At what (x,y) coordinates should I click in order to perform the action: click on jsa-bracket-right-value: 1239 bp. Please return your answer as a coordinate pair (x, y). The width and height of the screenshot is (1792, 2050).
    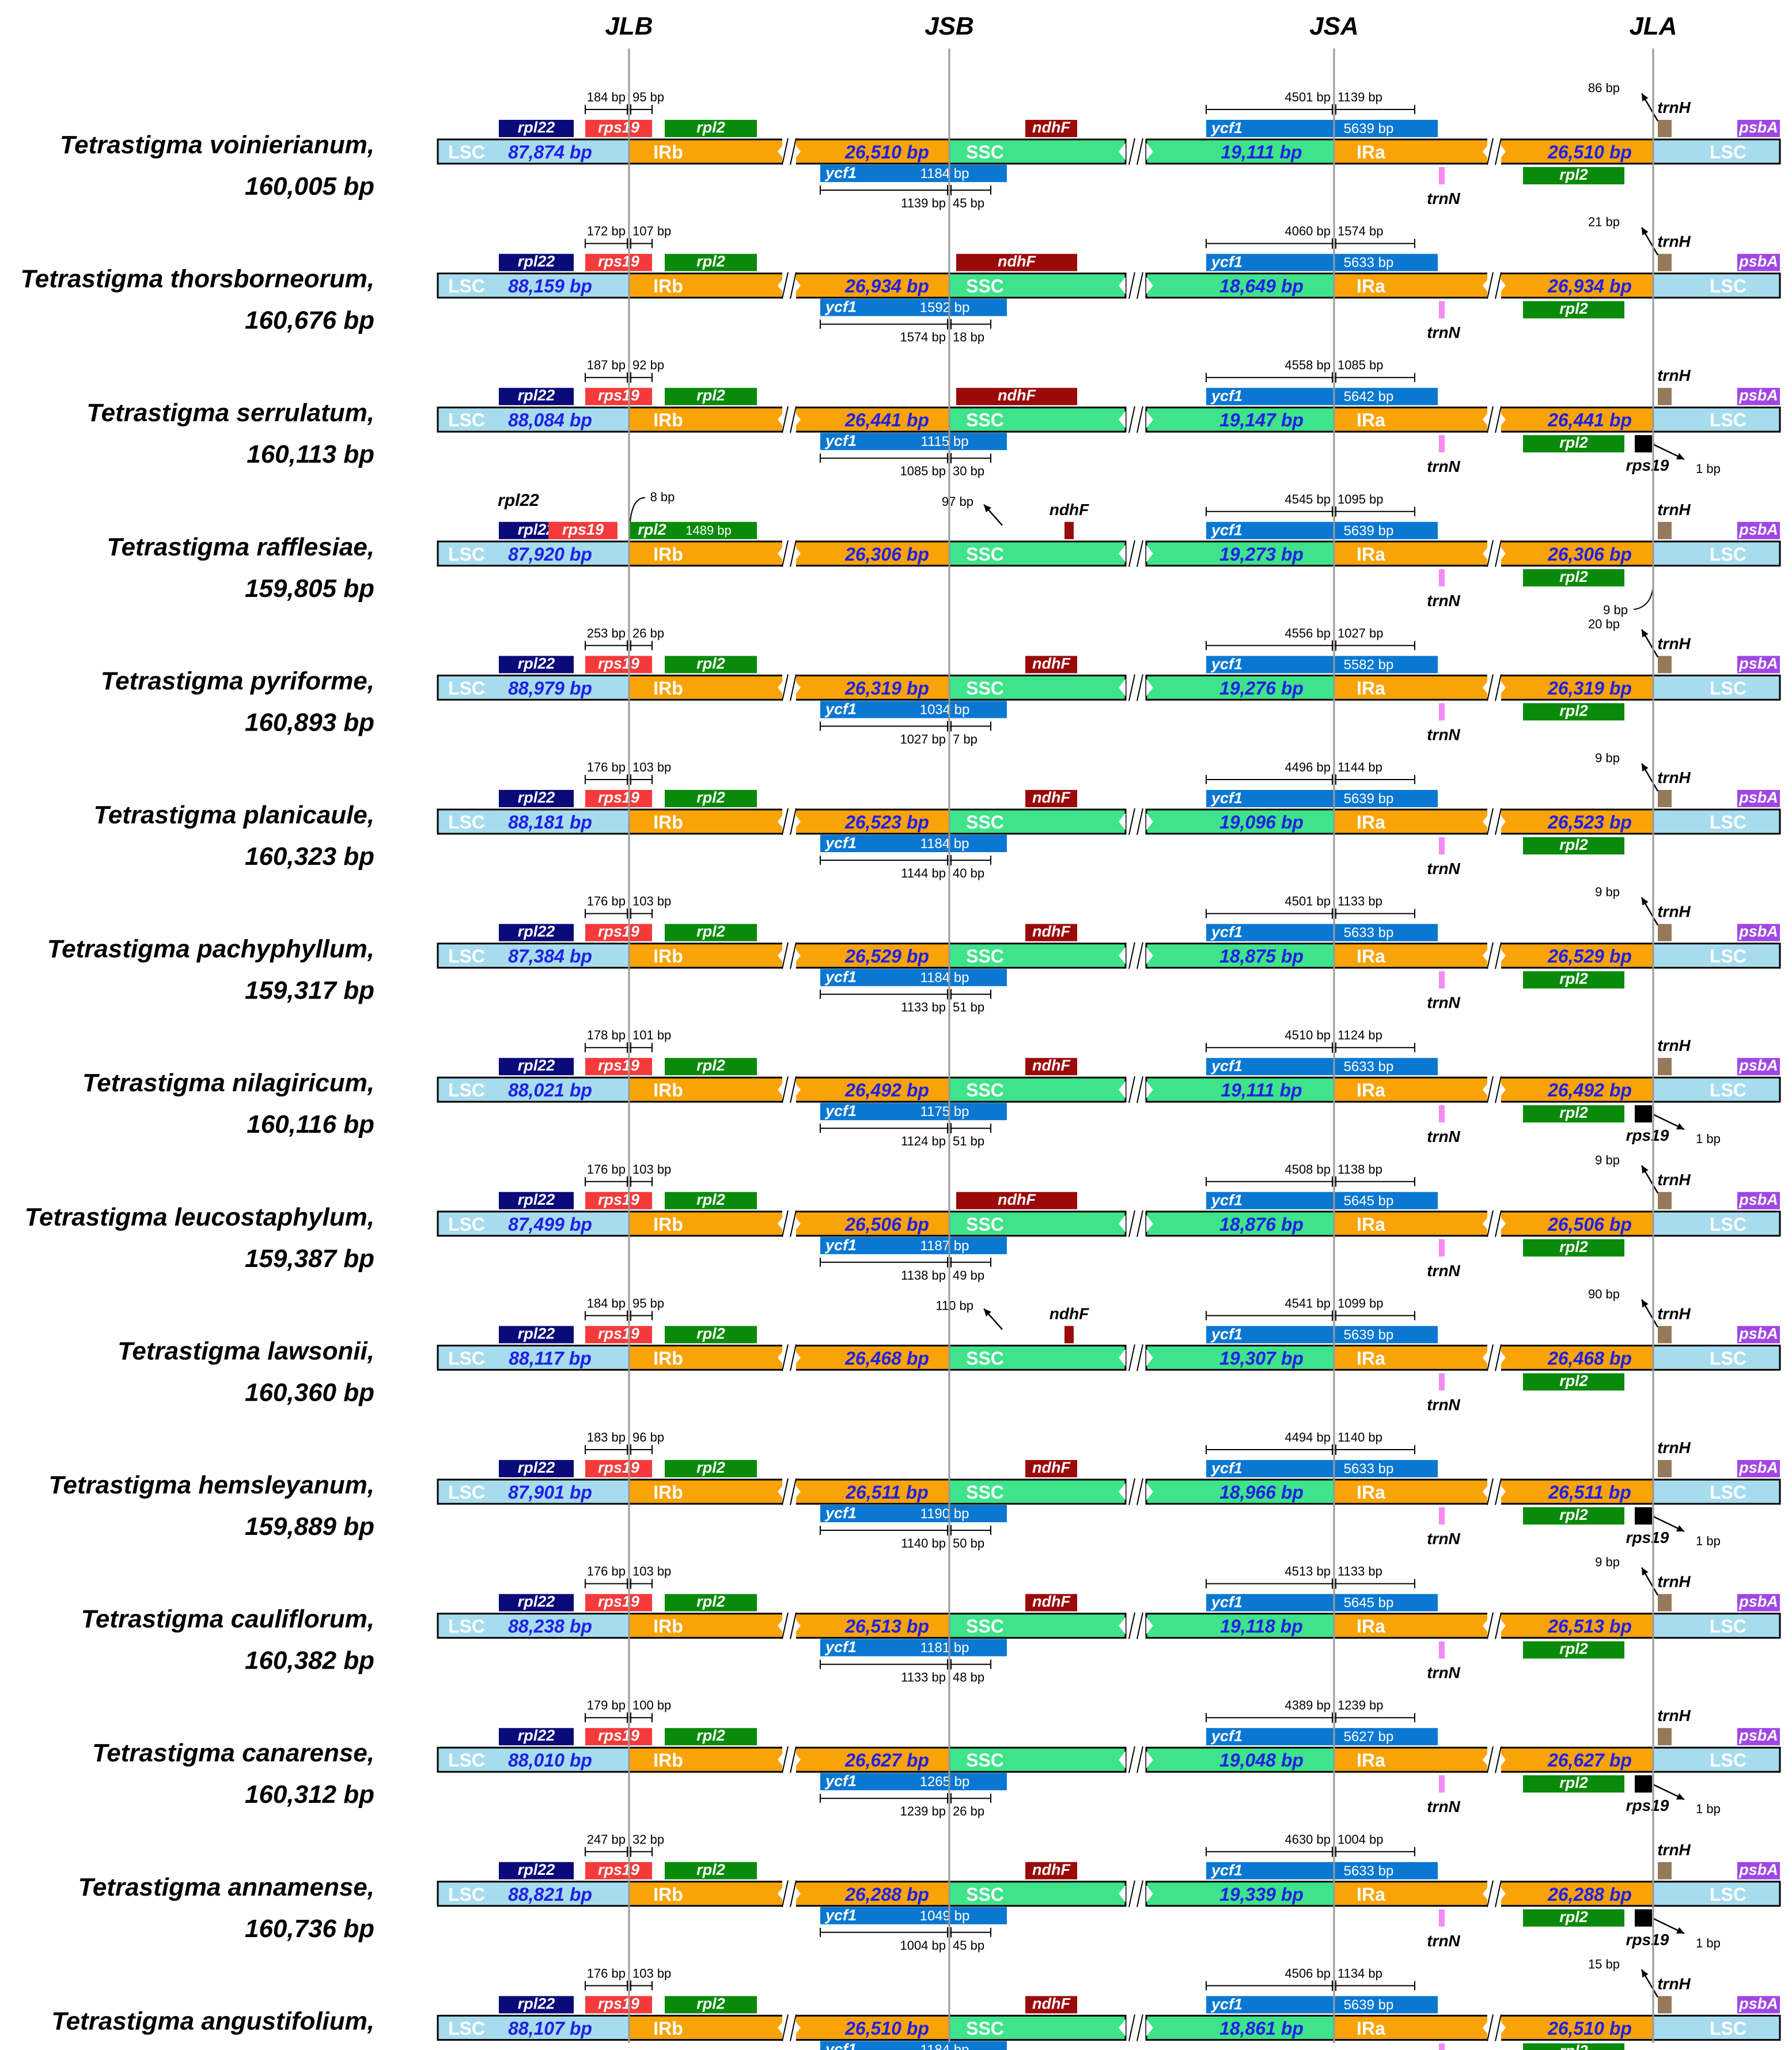
    Looking at the image, I should click on (1361, 1705).